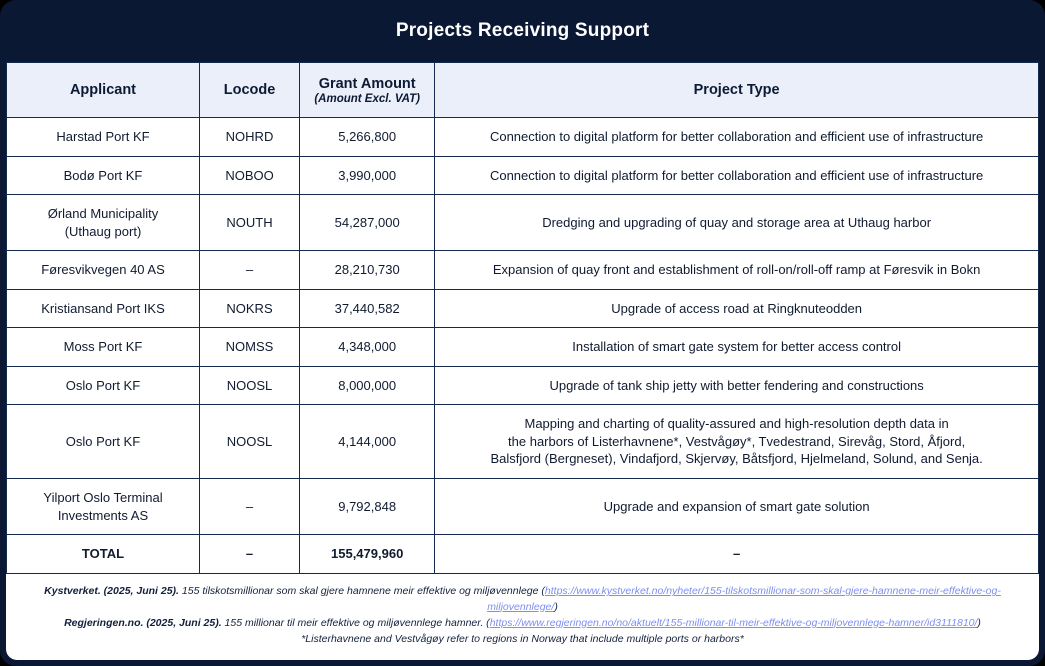 This screenshot has width=1045, height=666. Describe the element at coordinates (103, 347) in the screenshot. I see `cell-applicant: Moss Port KF` at that location.